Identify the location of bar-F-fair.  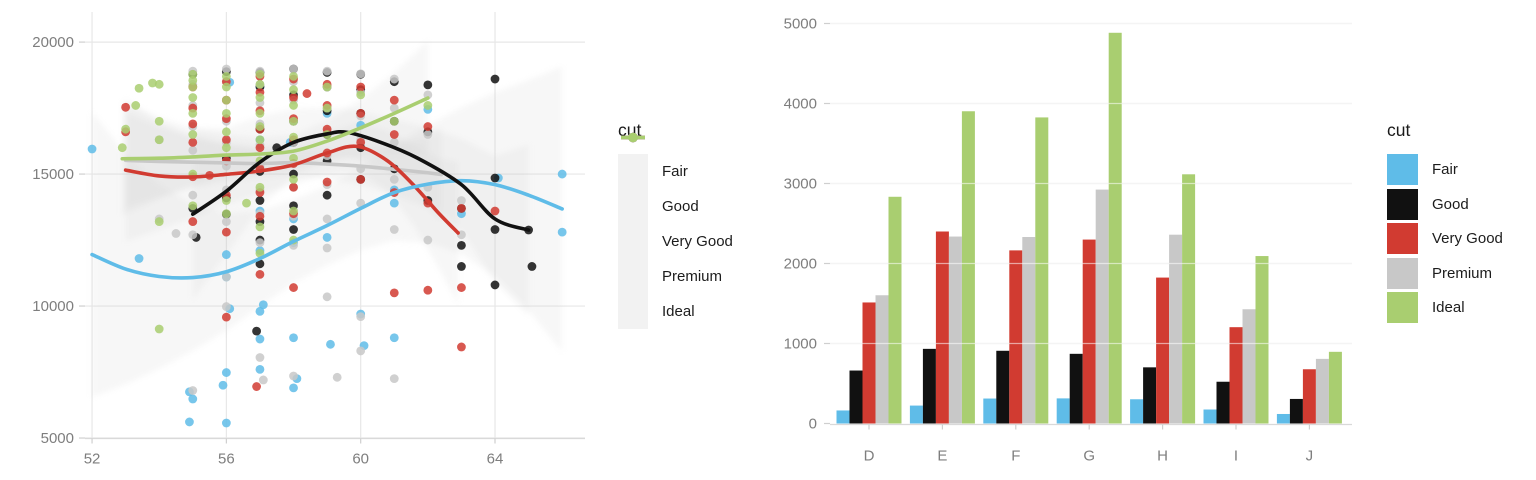
(990, 411).